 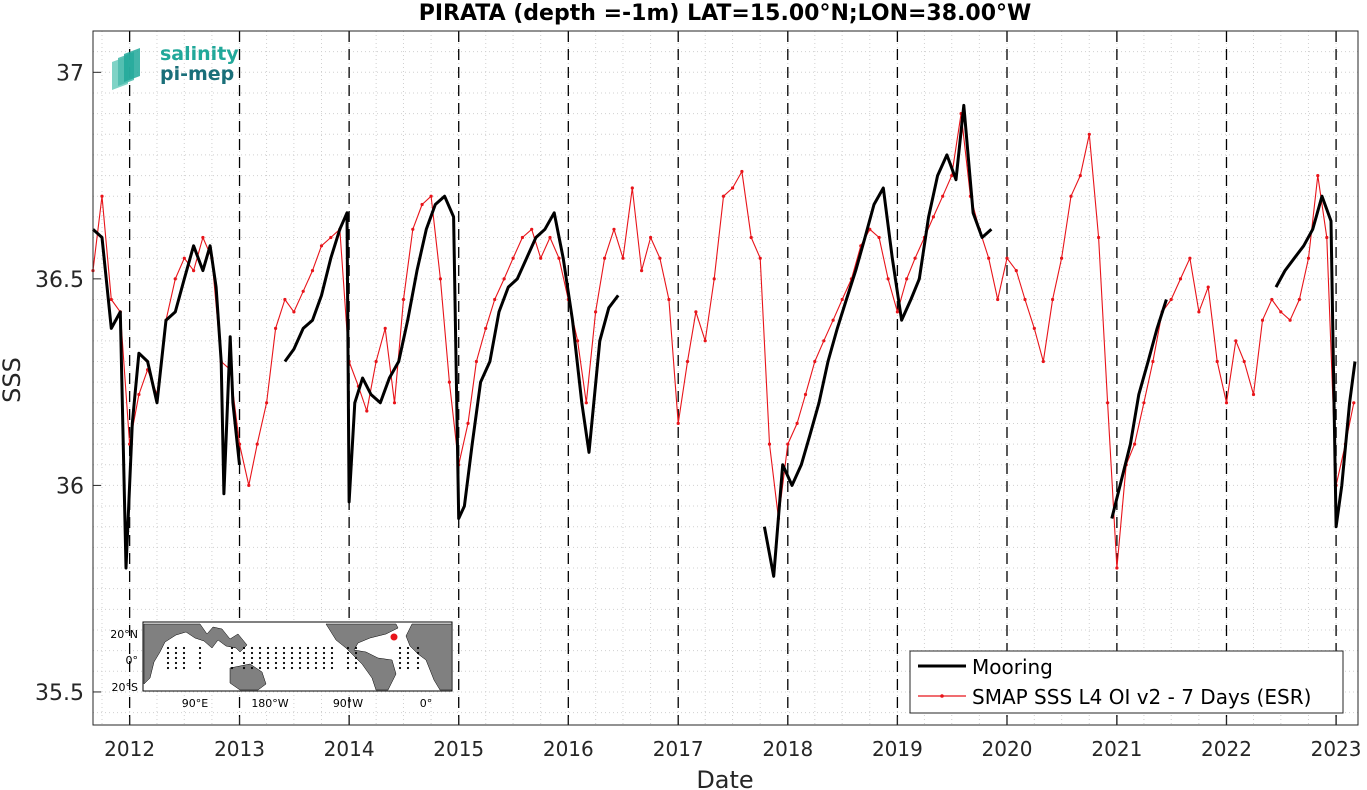 What do you see at coordinates (426, 703) in the screenshot?
I see `inset-map-lon-0-label: 0°` at bounding box center [426, 703].